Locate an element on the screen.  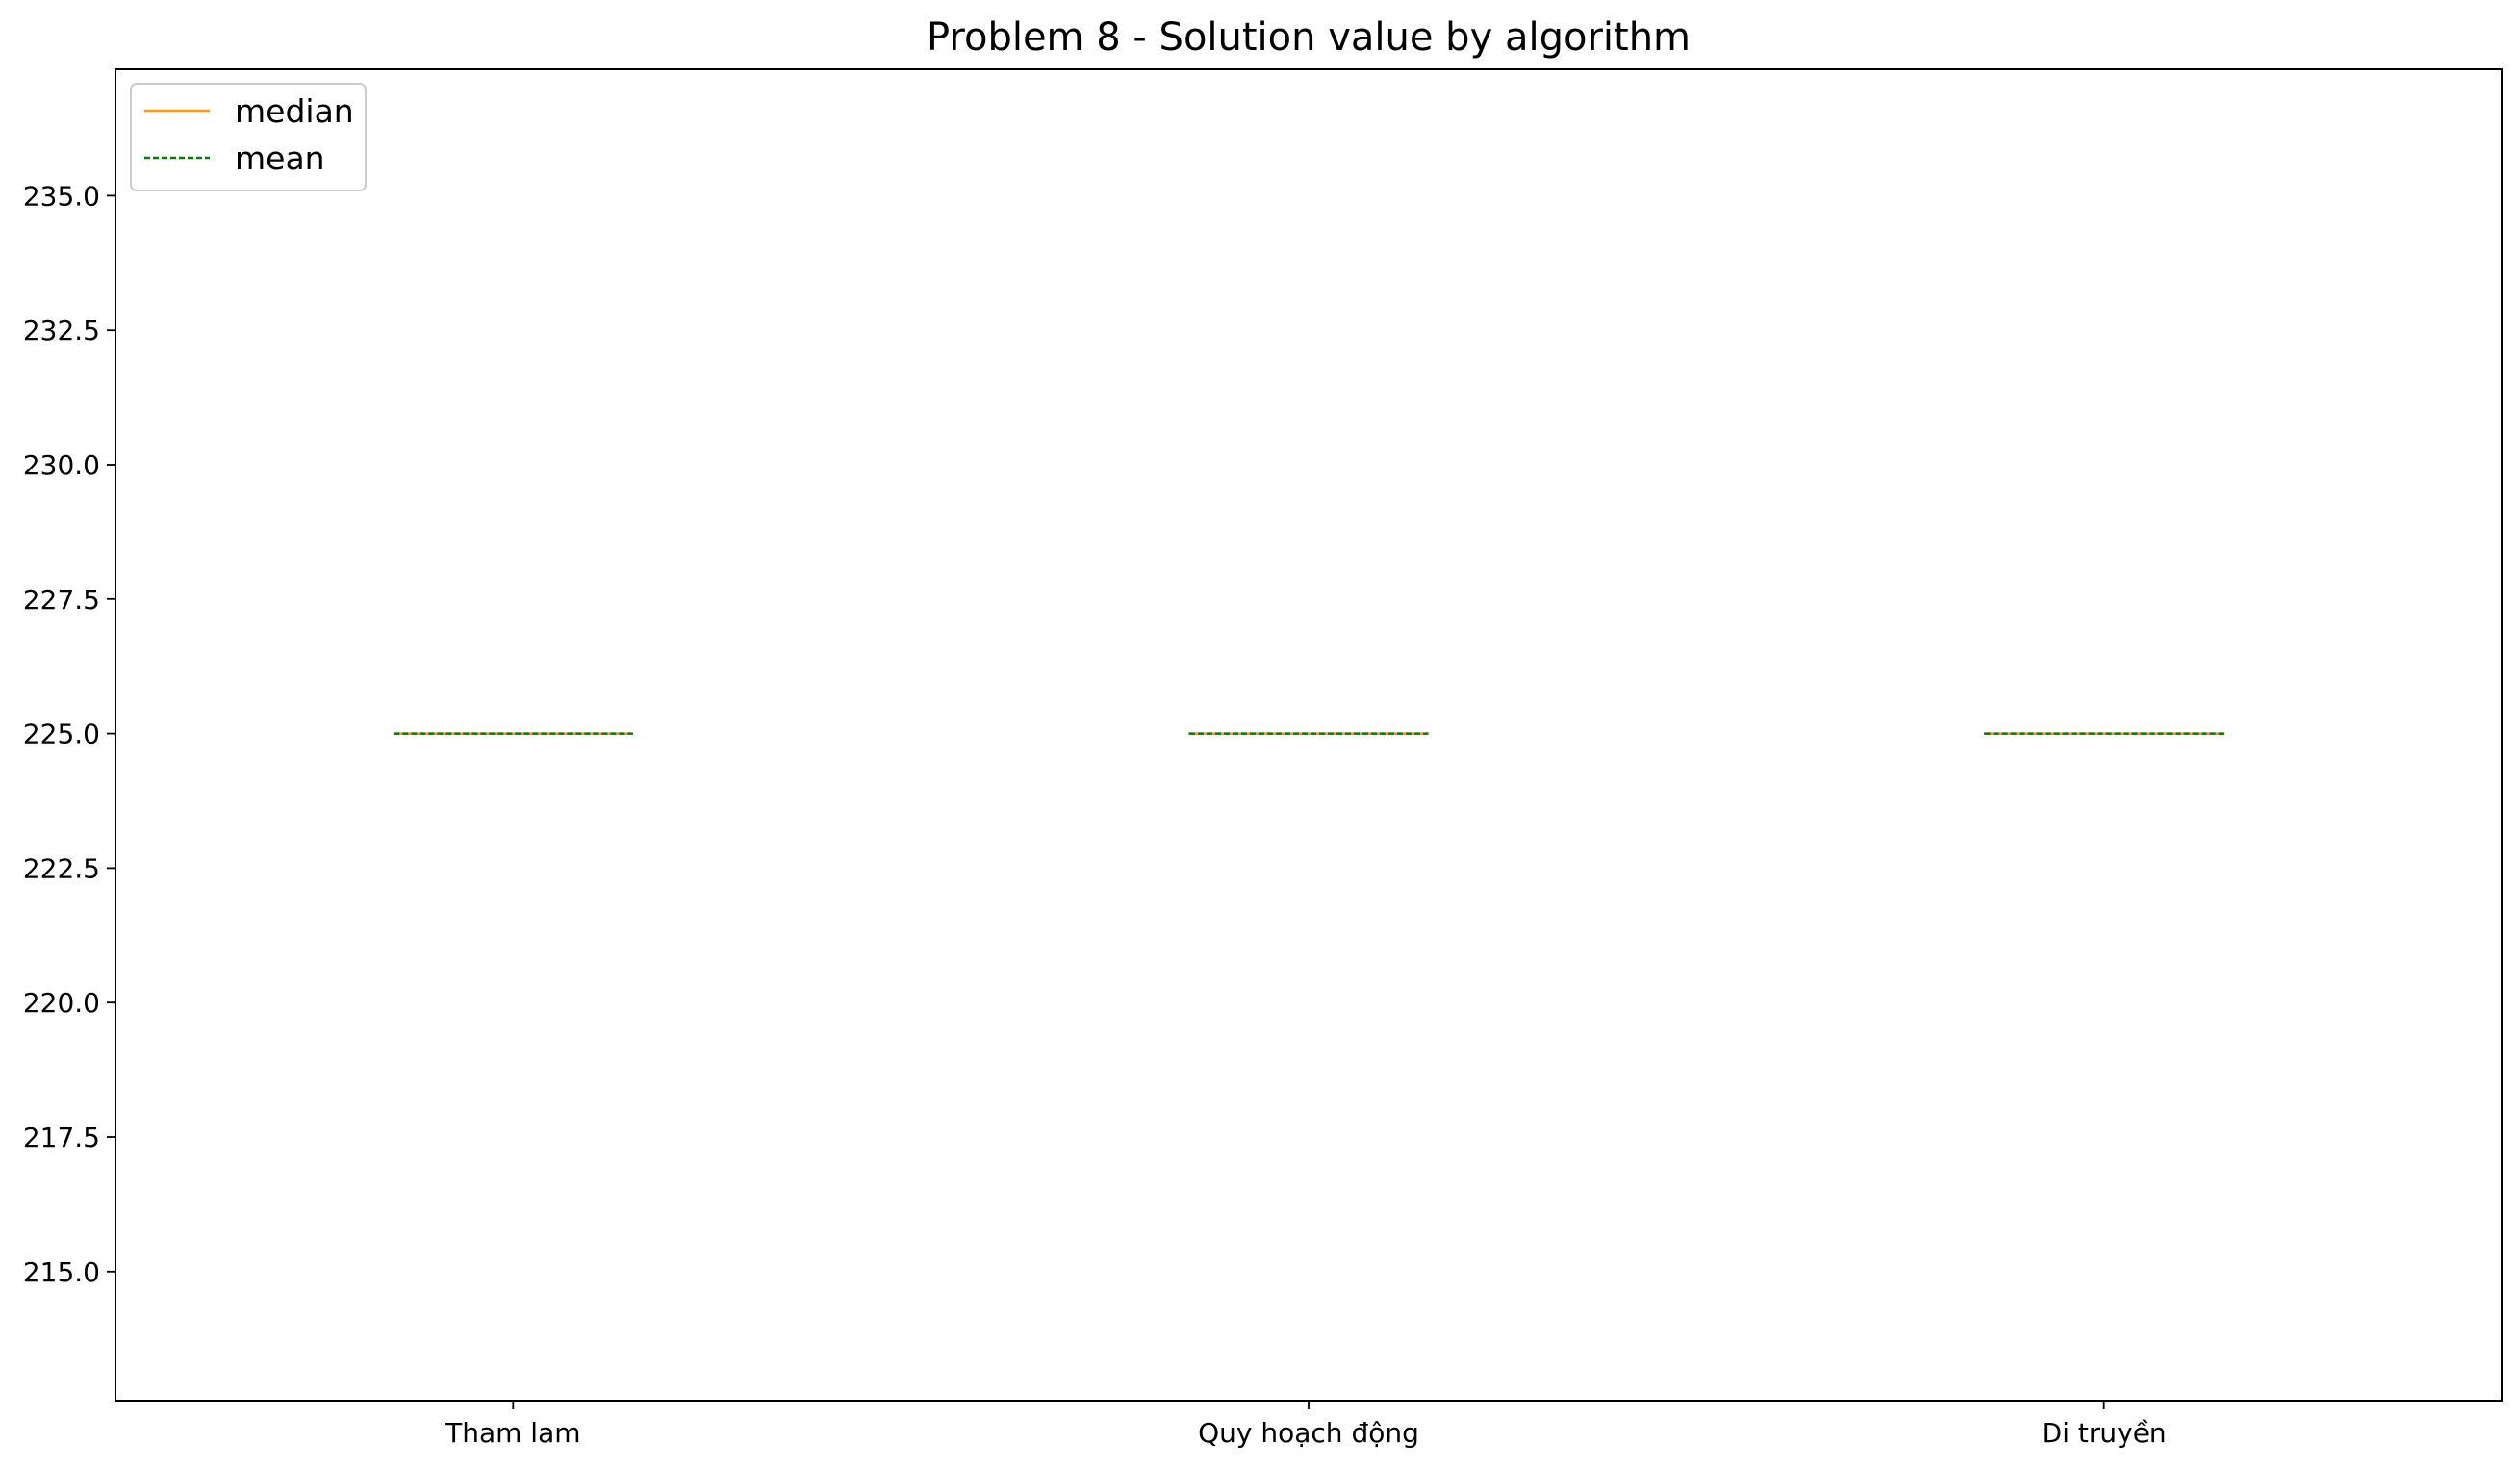
y-tick-label: 217.5 is located at coordinates (62, 1138).